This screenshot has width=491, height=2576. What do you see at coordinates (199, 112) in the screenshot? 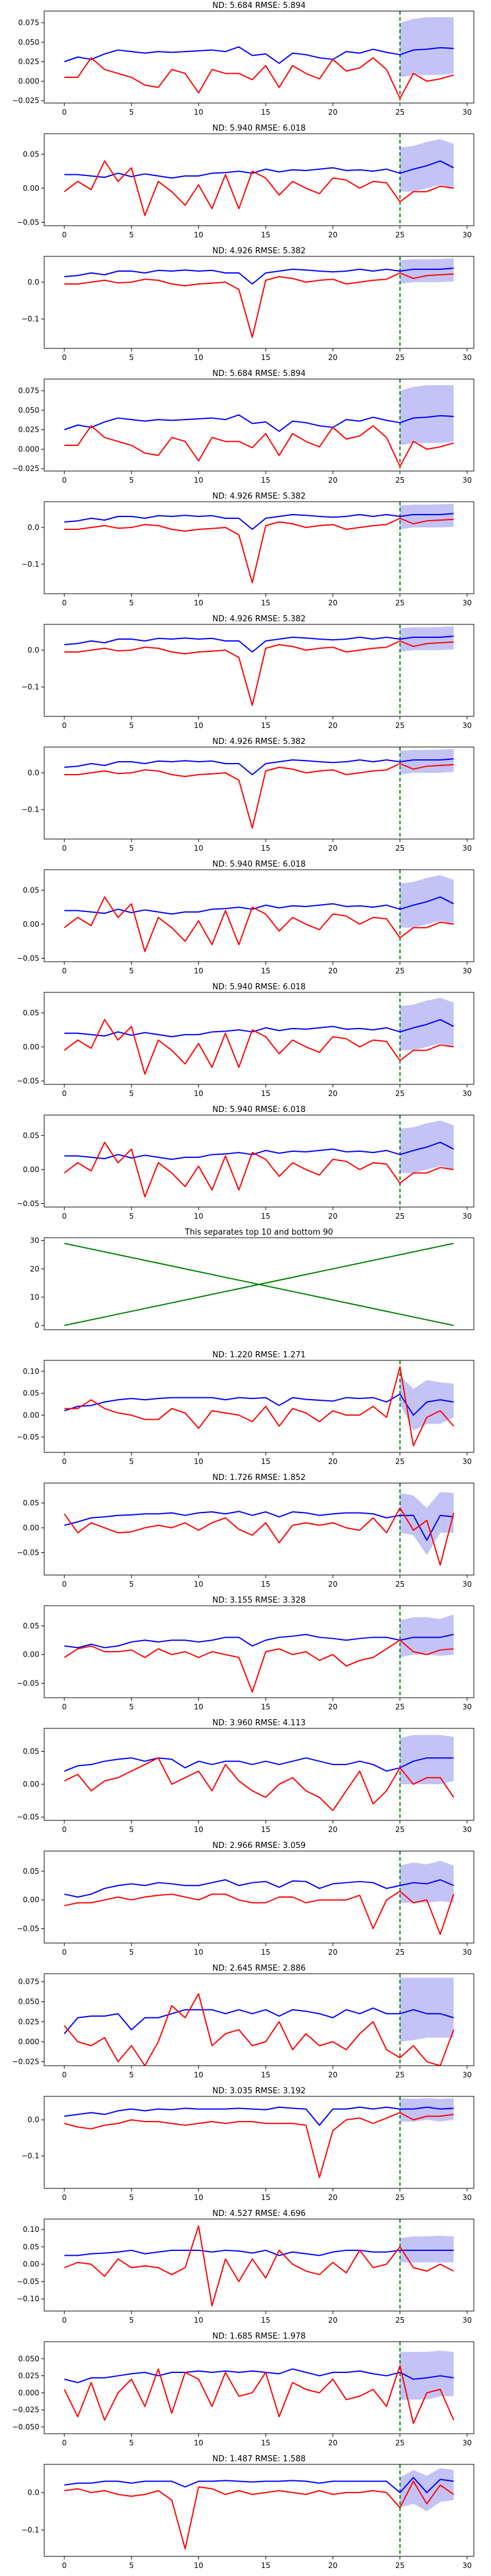
I see `x-tick-label: 10` at bounding box center [199, 112].